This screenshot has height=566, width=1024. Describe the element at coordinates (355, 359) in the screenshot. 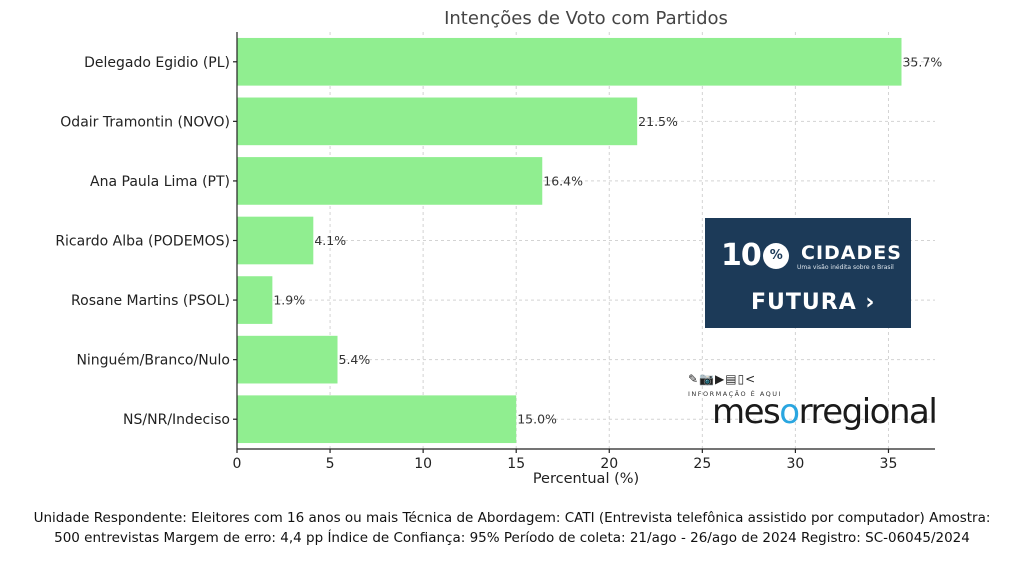

I see `bar-value-label: 5.4%` at that location.